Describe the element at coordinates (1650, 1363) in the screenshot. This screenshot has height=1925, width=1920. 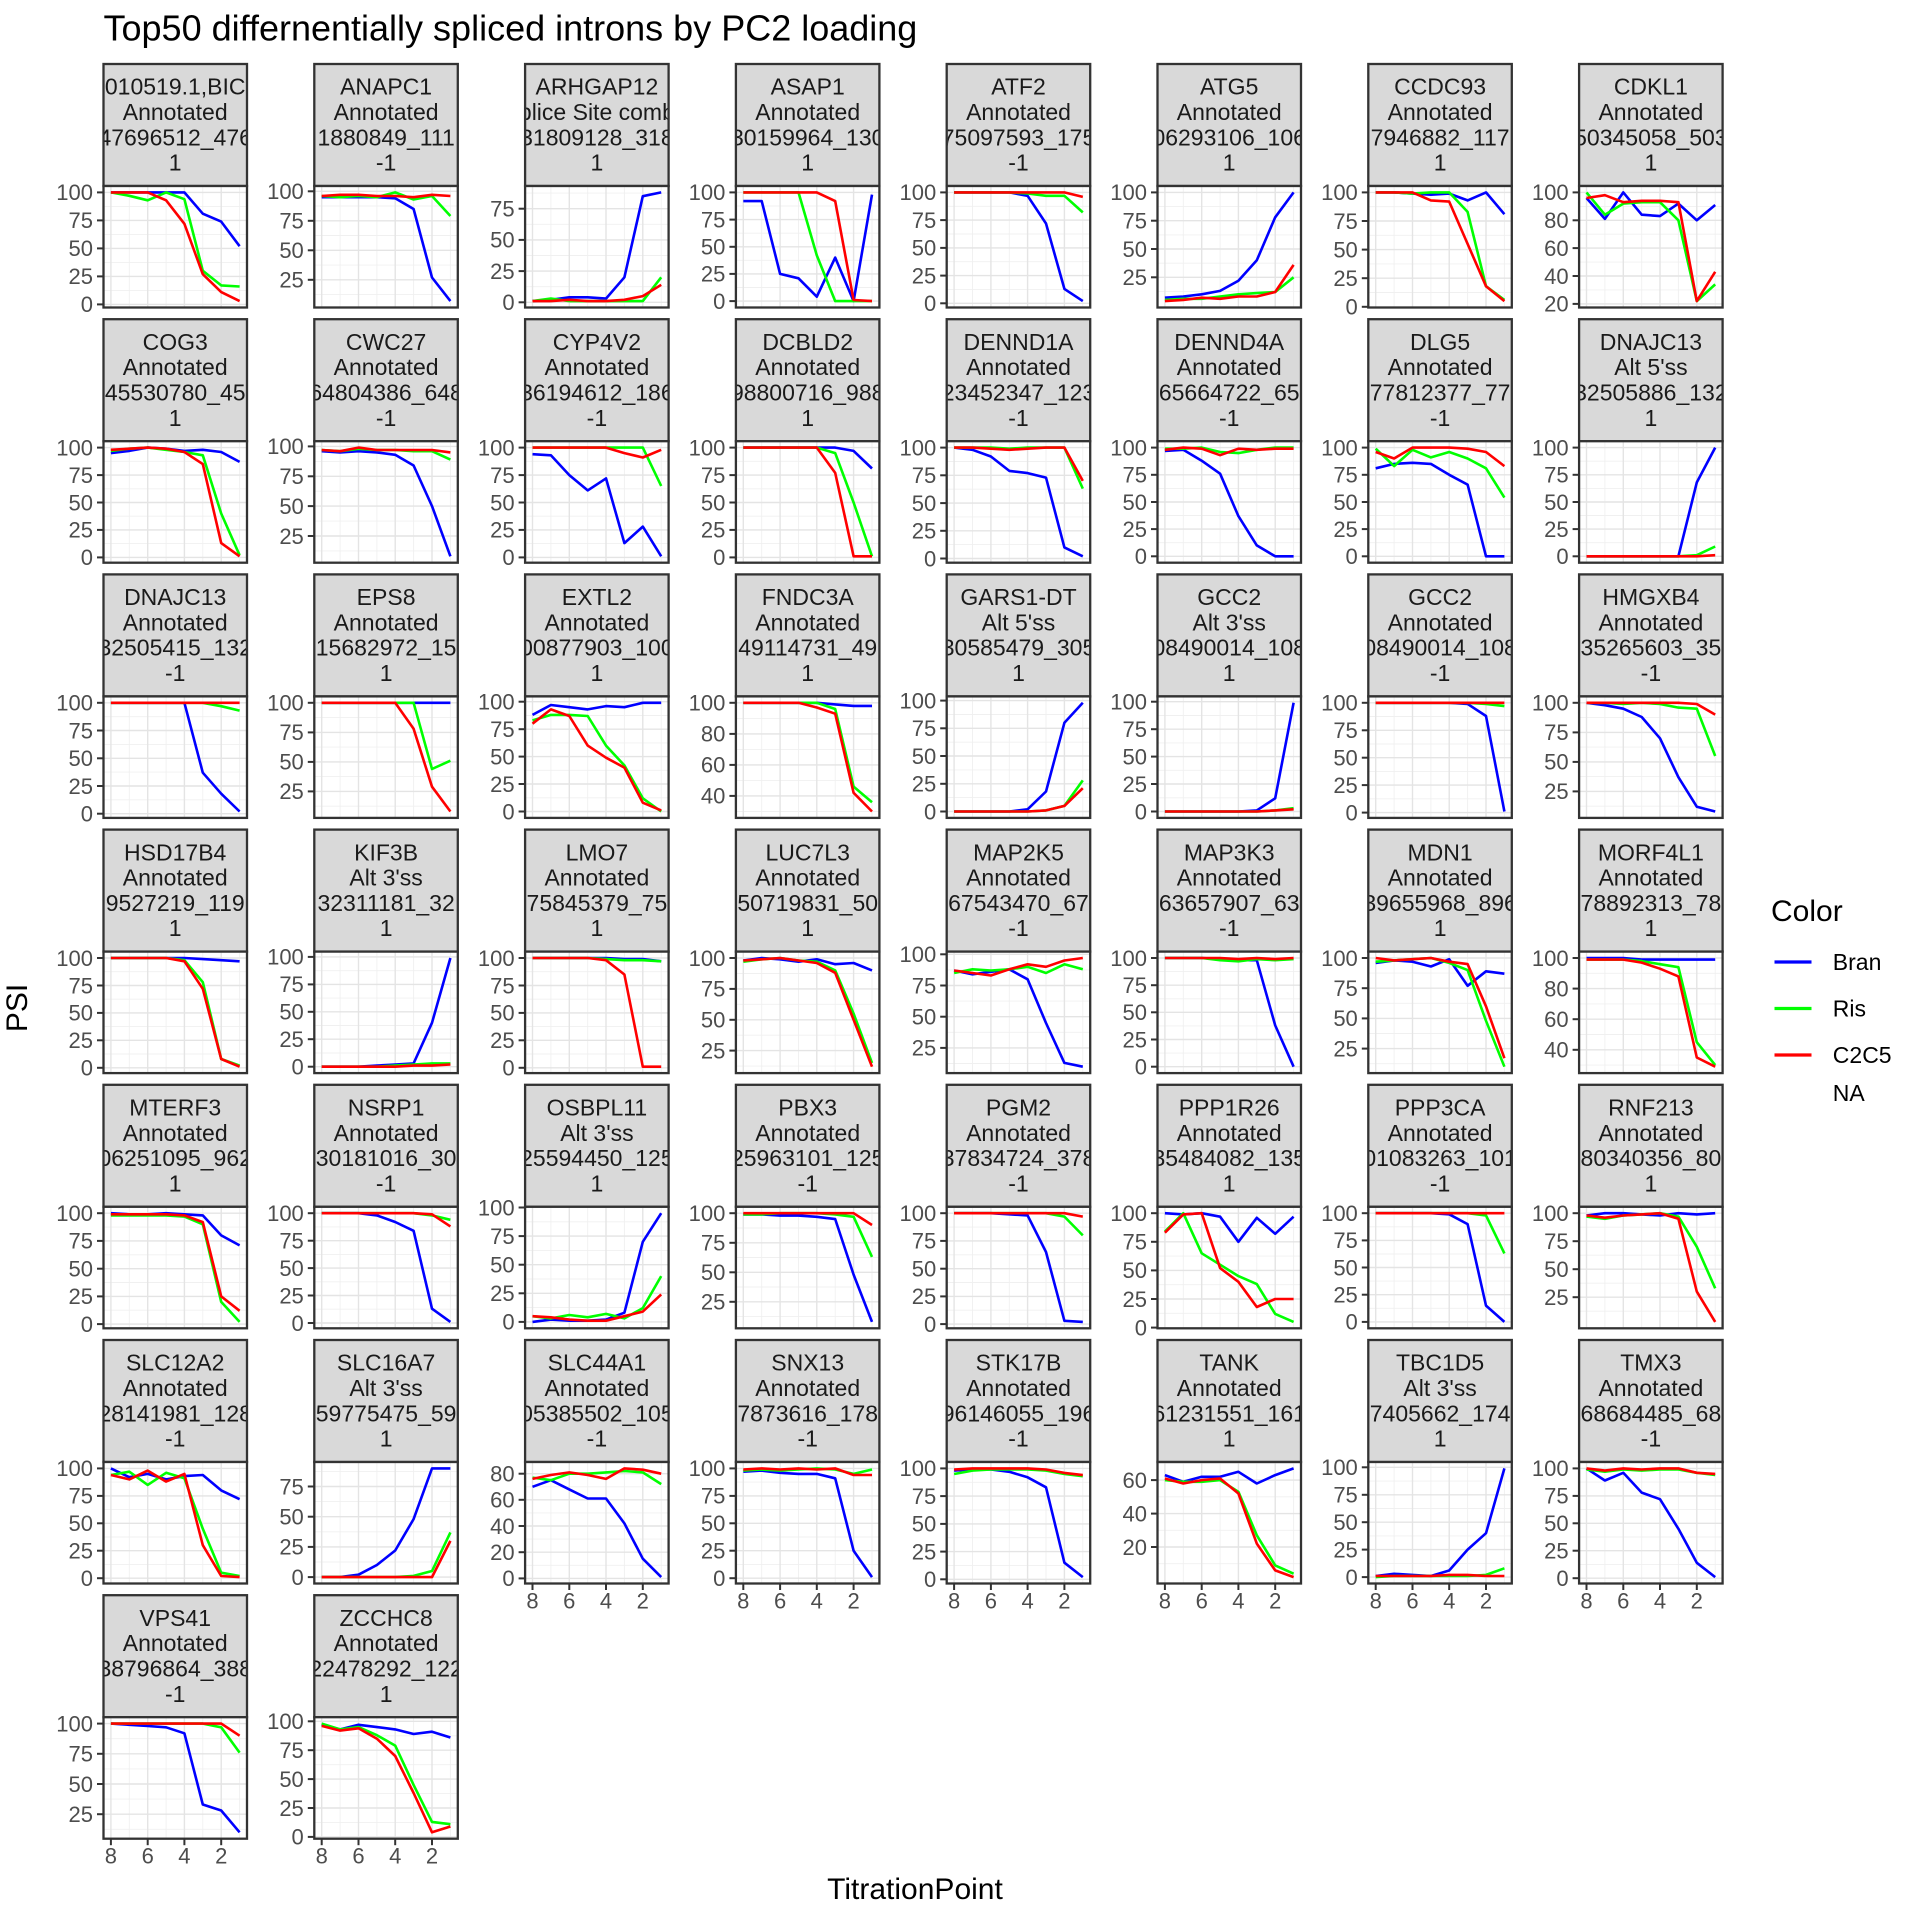
I see `svg-text: TMX3` at that location.